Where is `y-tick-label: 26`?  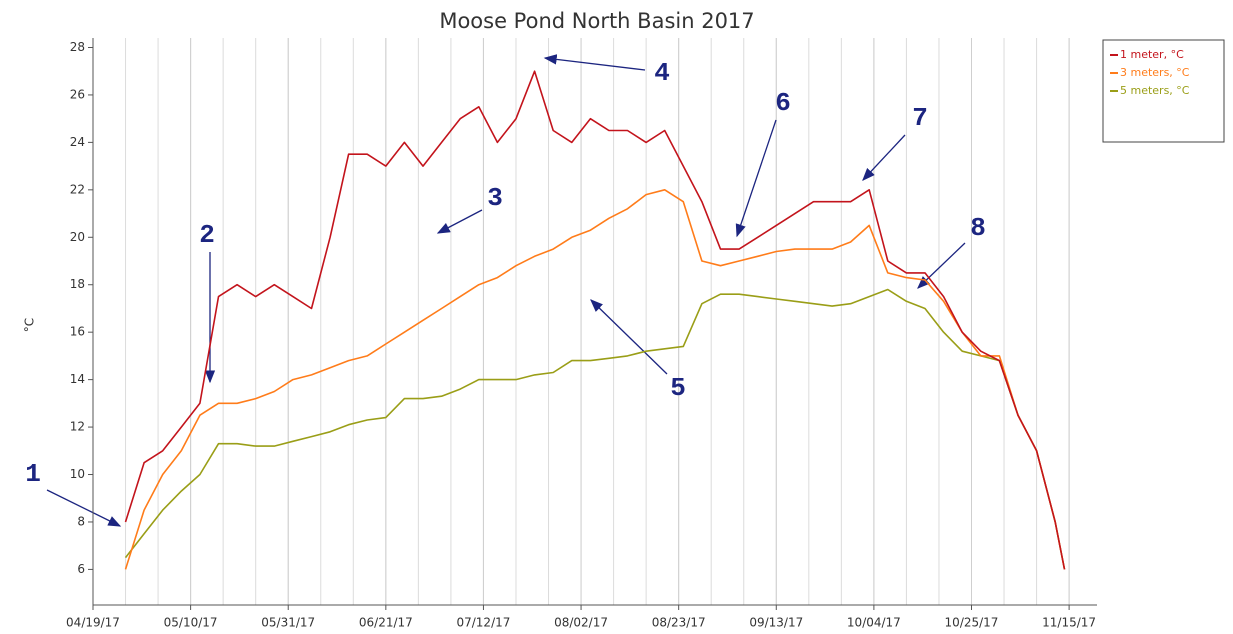 y-tick-label: 26 is located at coordinates (77, 94).